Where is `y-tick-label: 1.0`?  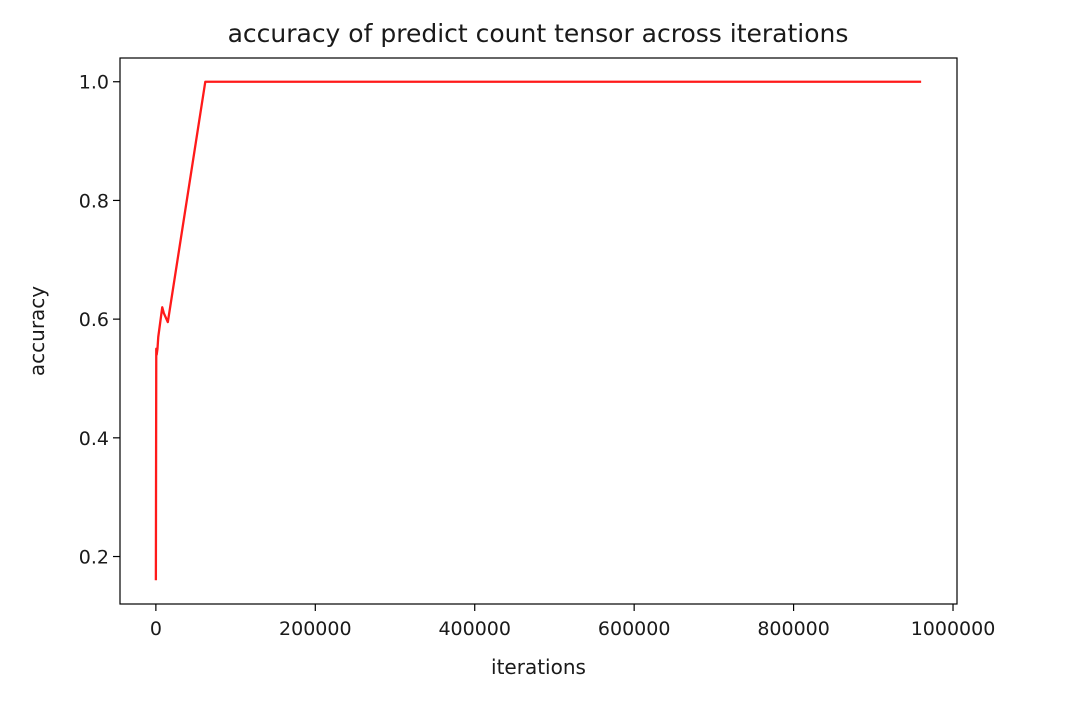 y-tick-label: 1.0 is located at coordinates (94, 83).